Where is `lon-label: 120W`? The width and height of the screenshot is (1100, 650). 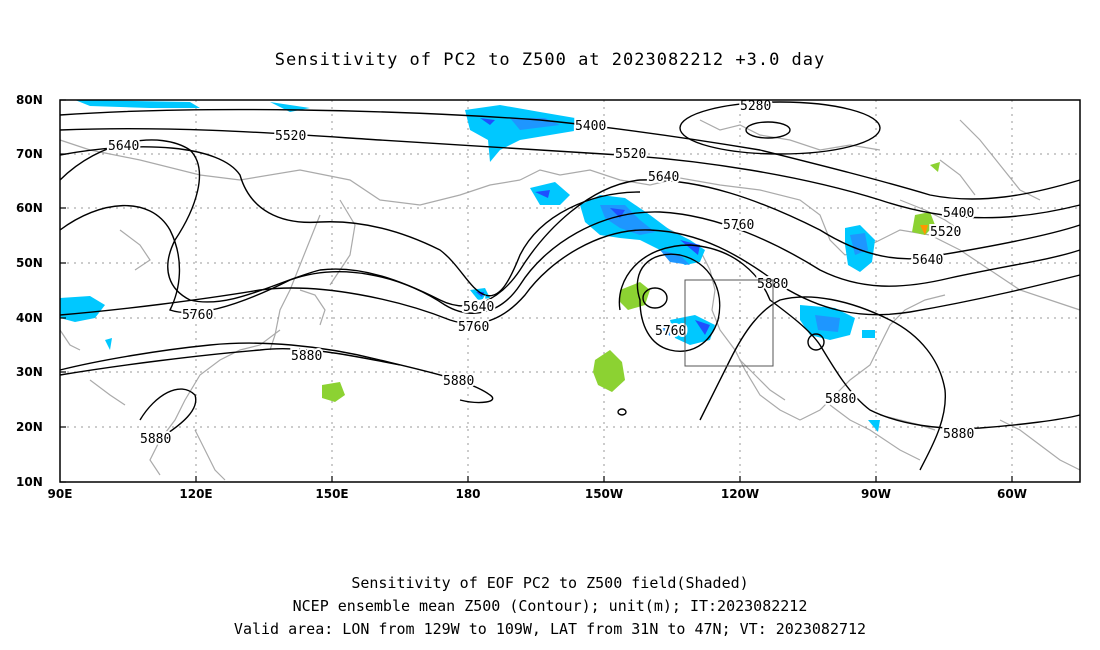
lon-label: 120W is located at coordinates (740, 494).